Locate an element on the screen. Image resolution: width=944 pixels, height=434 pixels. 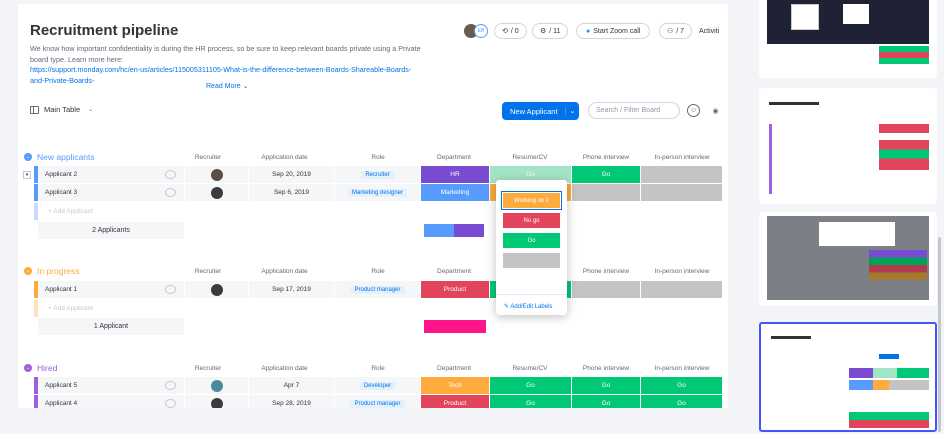
status-option-no-go: No go is located at coordinates (531, 220).